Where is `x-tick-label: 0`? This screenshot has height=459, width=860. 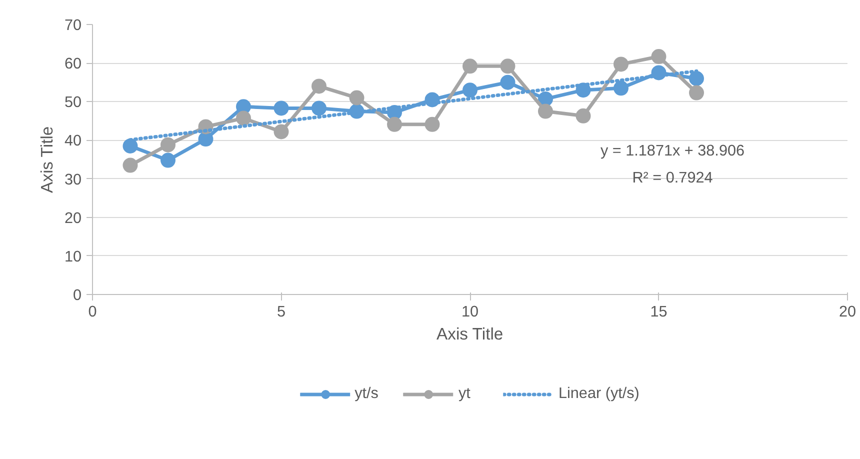 x-tick-label: 0 is located at coordinates (92, 312).